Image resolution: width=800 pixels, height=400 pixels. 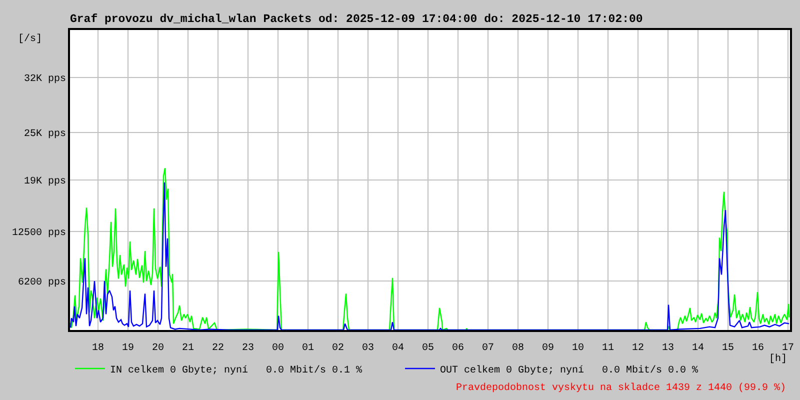 What do you see at coordinates (218, 348) in the screenshot?
I see `x-tick-label: 22` at bounding box center [218, 348].